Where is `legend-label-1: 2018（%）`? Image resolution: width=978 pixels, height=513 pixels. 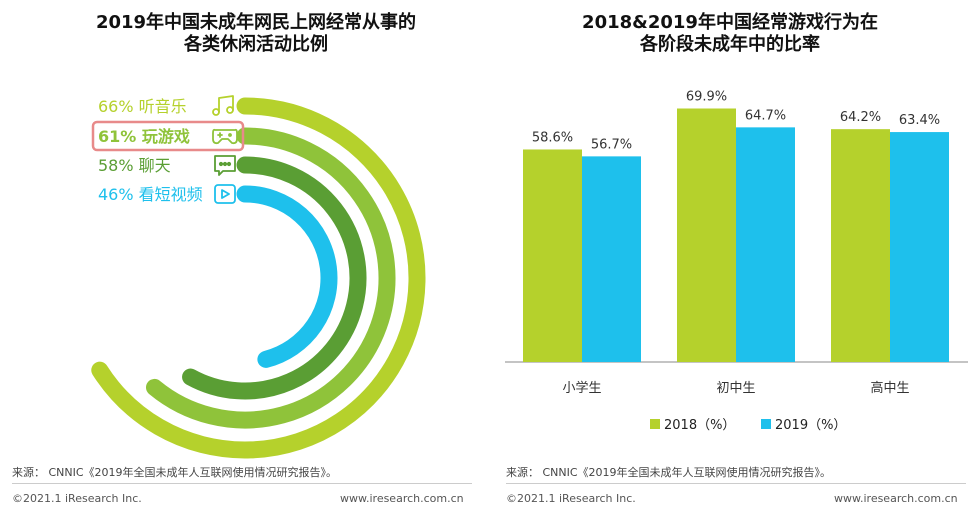
legend-label-1: 2018（%） is located at coordinates (699, 425).